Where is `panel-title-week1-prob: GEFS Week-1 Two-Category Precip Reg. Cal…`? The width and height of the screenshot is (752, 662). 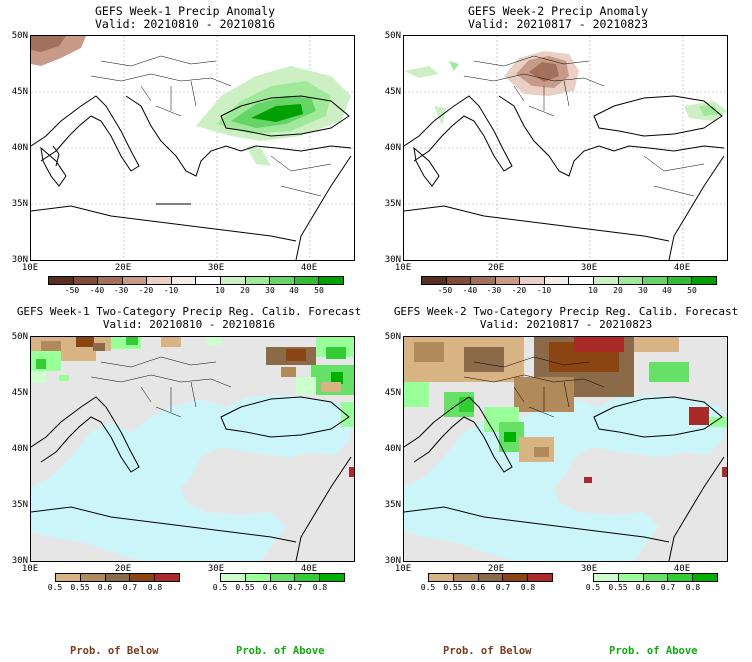
panel-title-week1-prob: GEFS Week-1 Two-Category Precip Reg. Cal… is located at coordinates (189, 318).